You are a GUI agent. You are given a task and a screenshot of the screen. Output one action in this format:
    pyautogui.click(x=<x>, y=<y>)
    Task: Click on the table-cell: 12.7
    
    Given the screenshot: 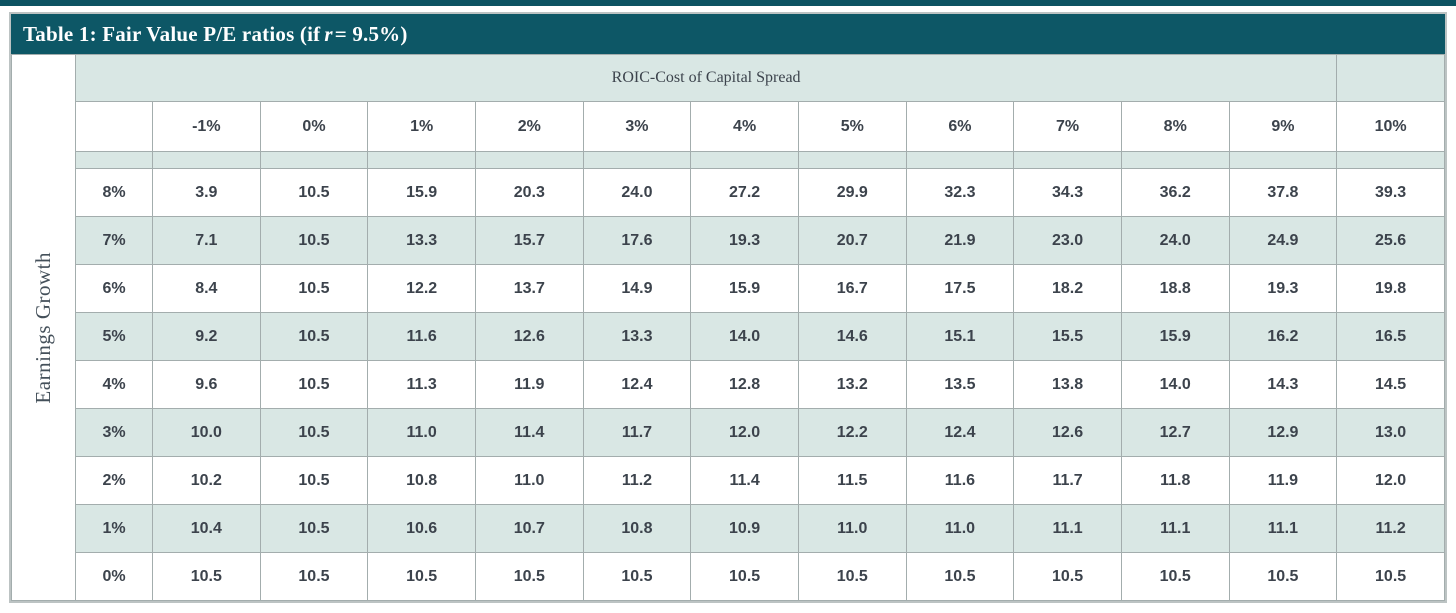 What is the action you would take?
    pyautogui.click(x=1175, y=432)
    